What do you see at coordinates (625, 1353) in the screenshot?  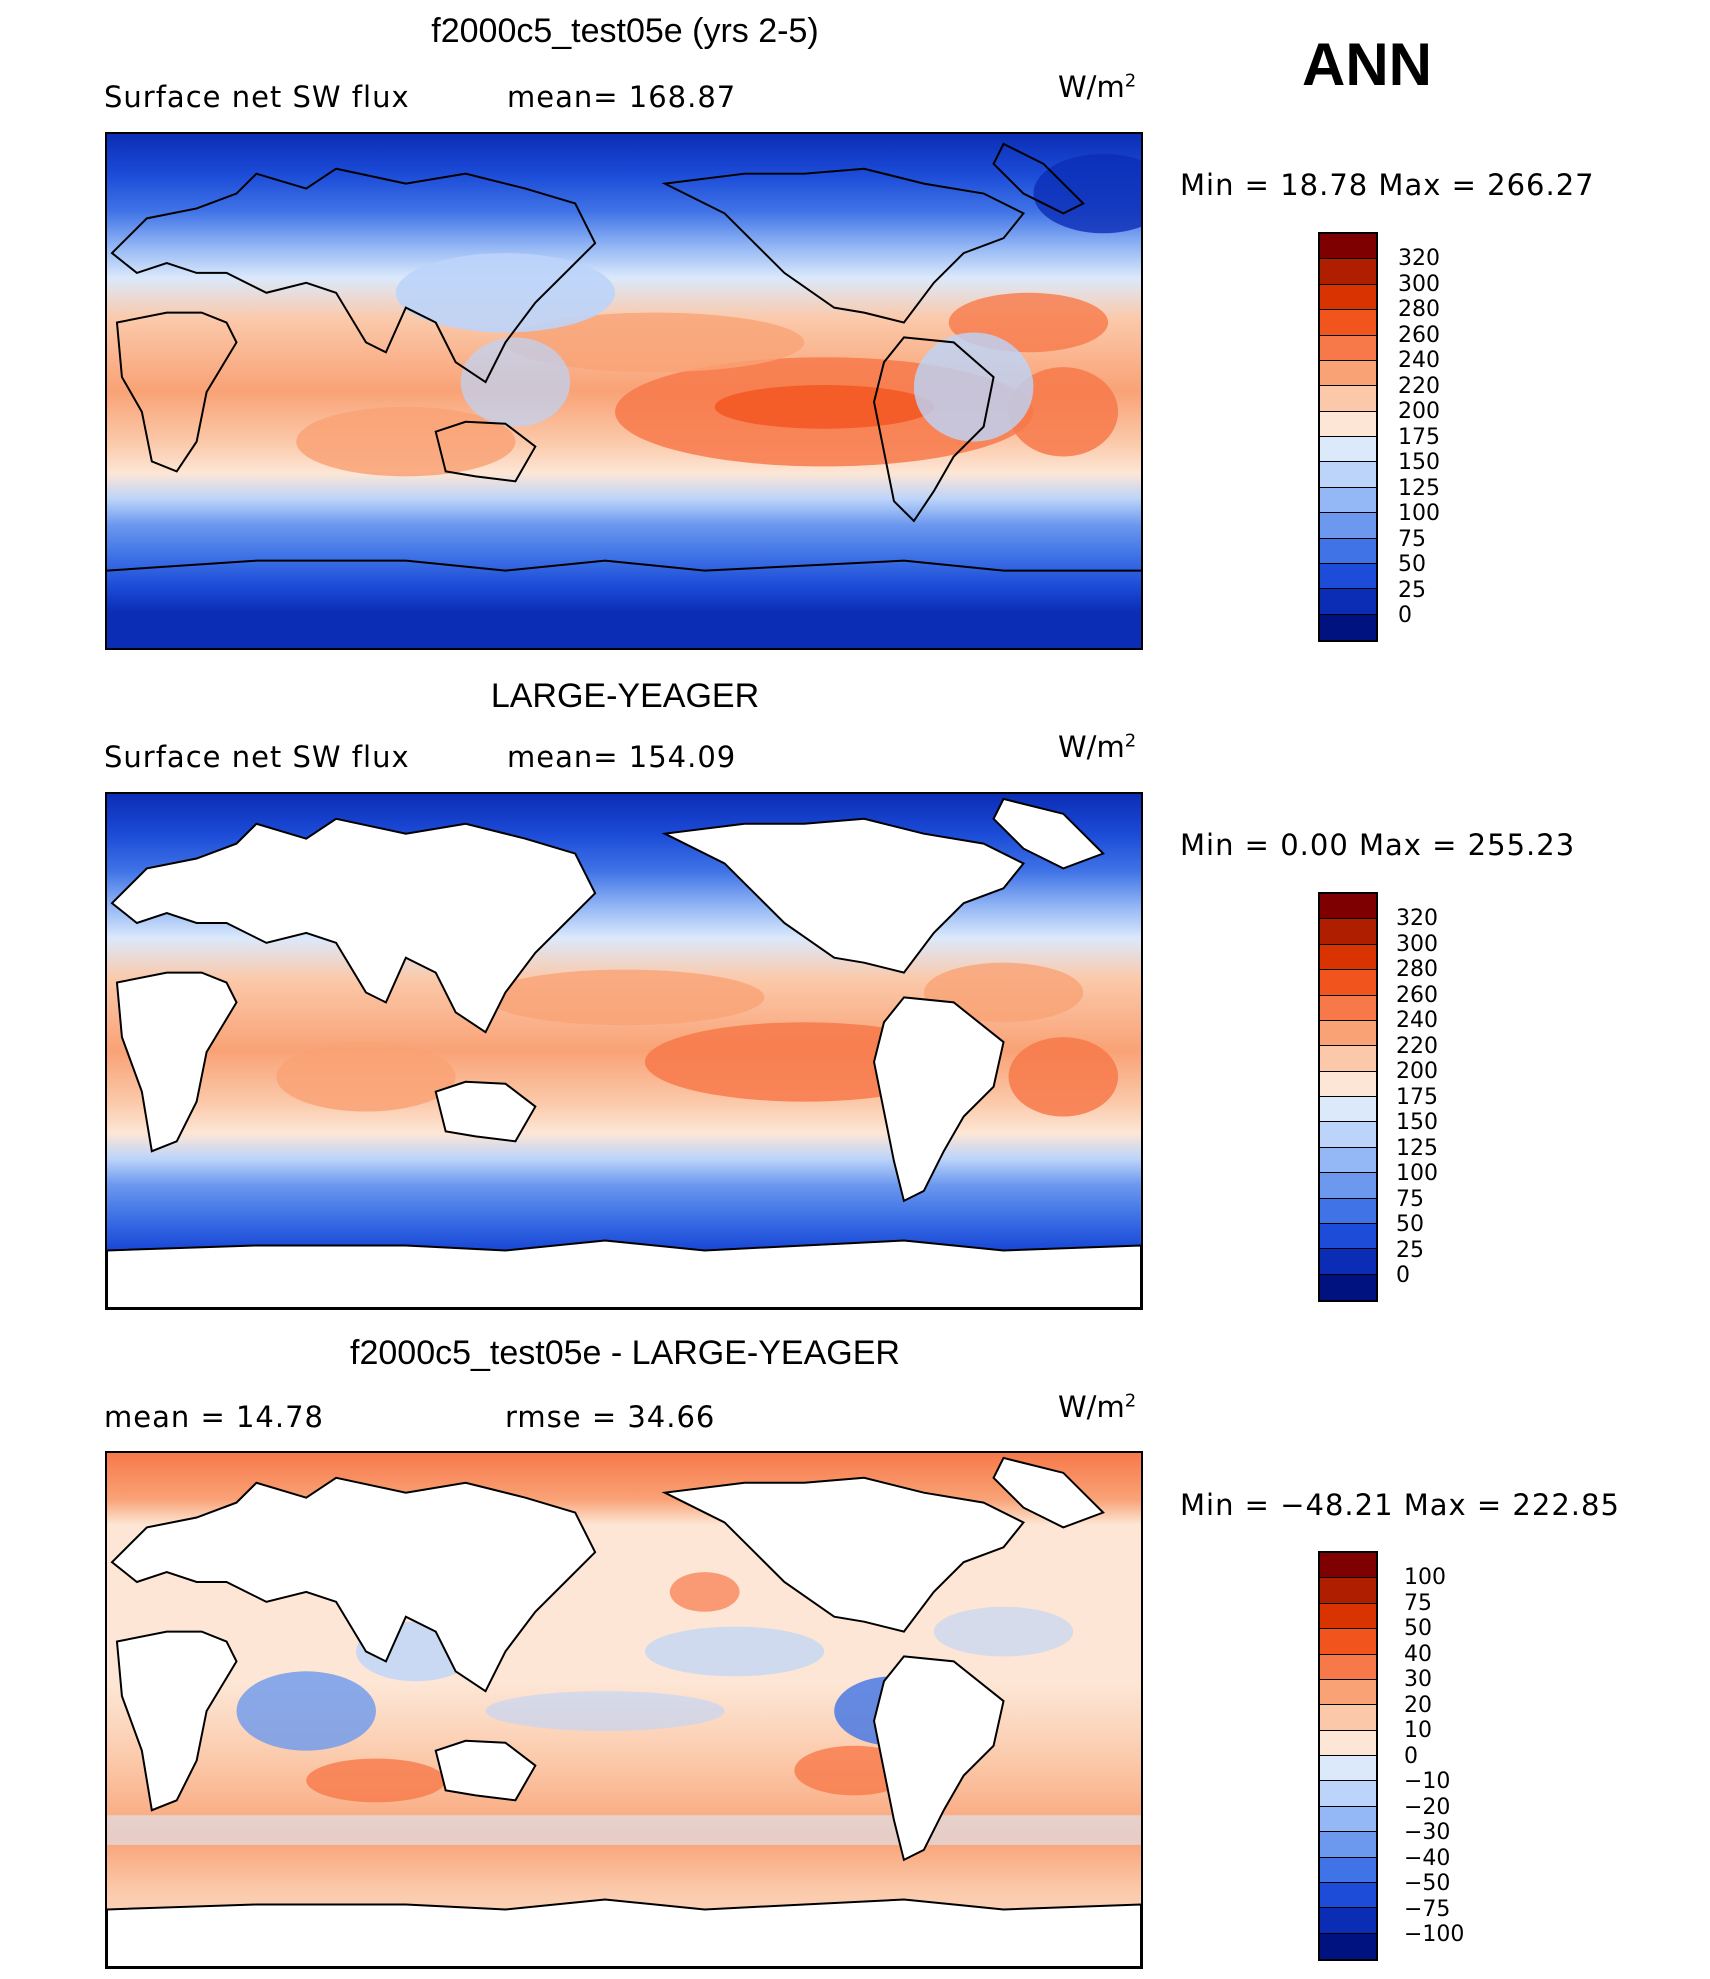 I see `panel-3-title: f2000c5_test05e - LARGE-YEAGER` at bounding box center [625, 1353].